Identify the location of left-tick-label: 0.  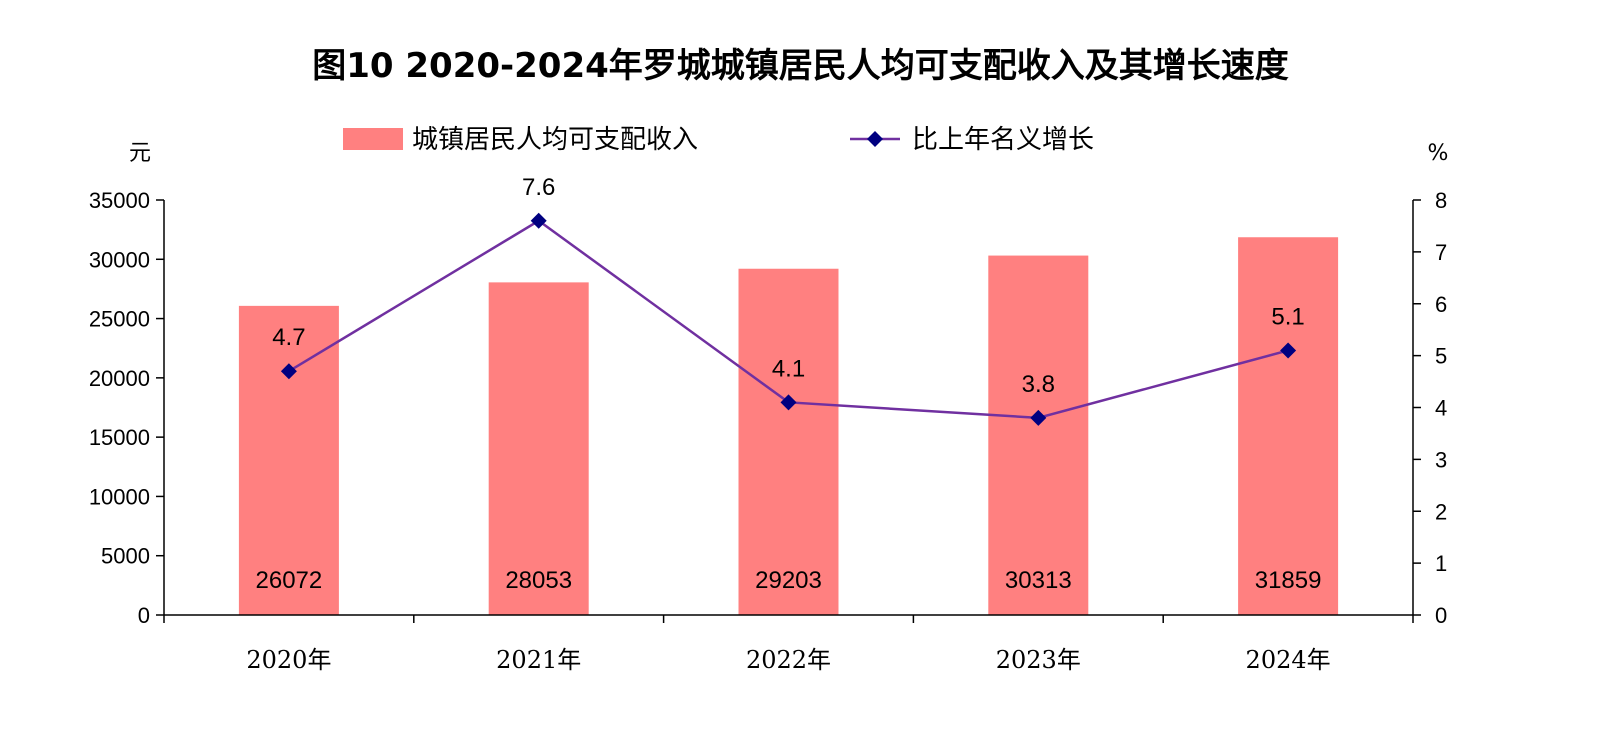
(144, 615).